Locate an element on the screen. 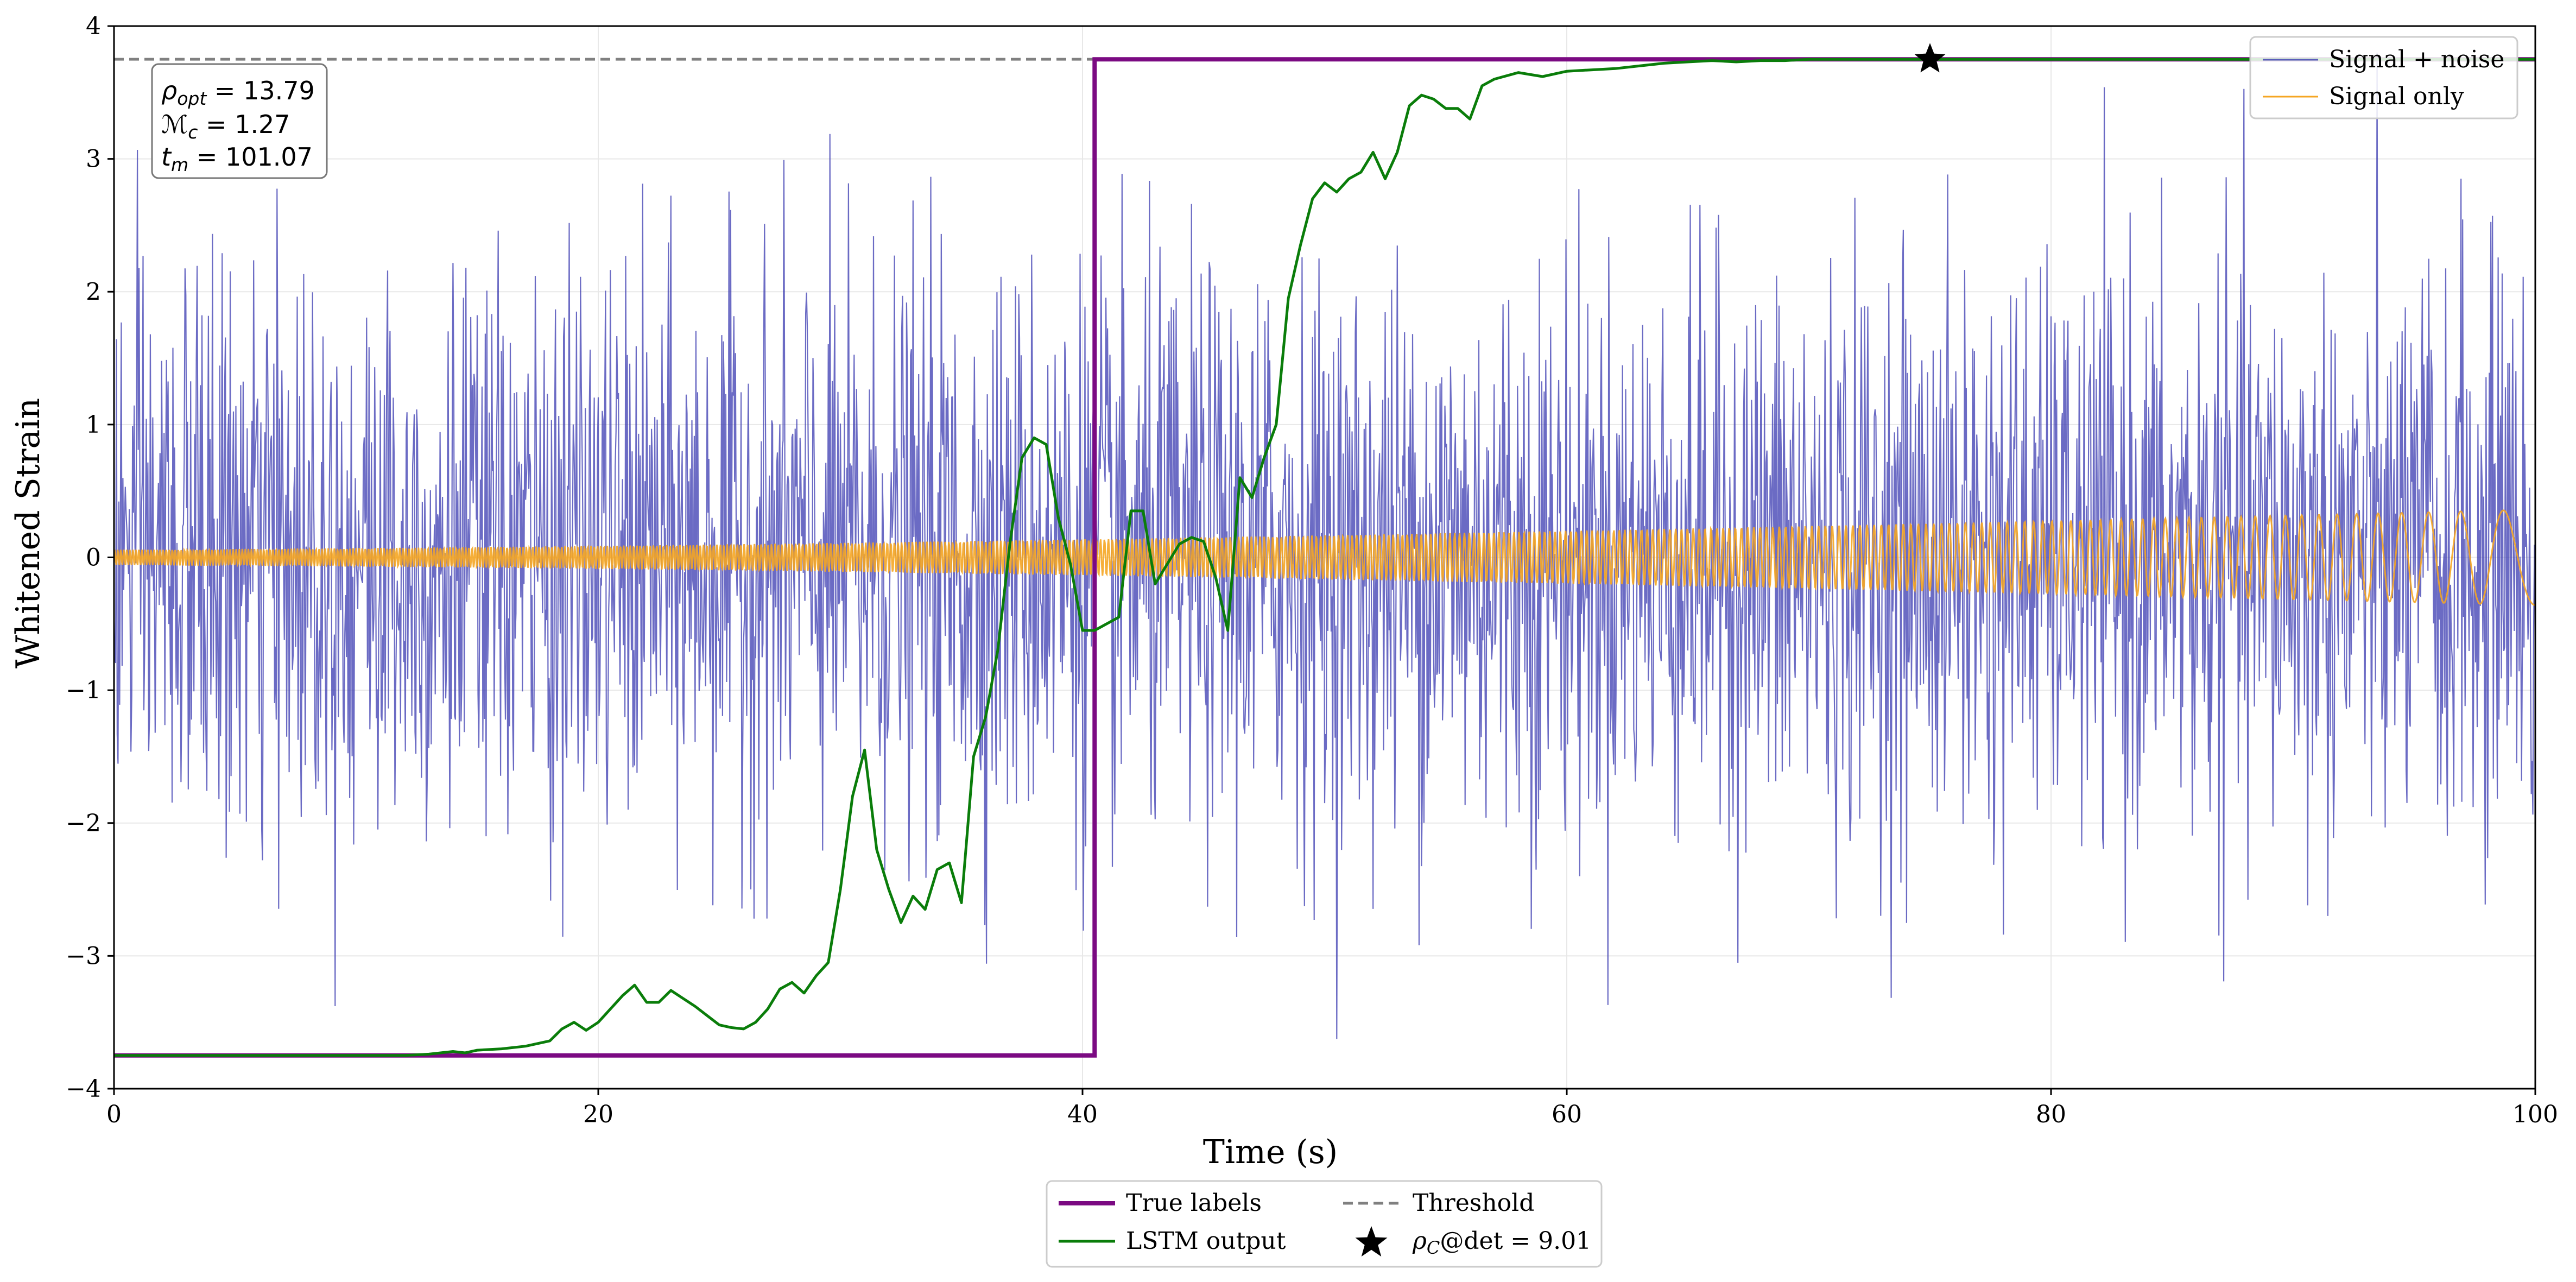  y-tick-label: 1 is located at coordinates (93, 425).